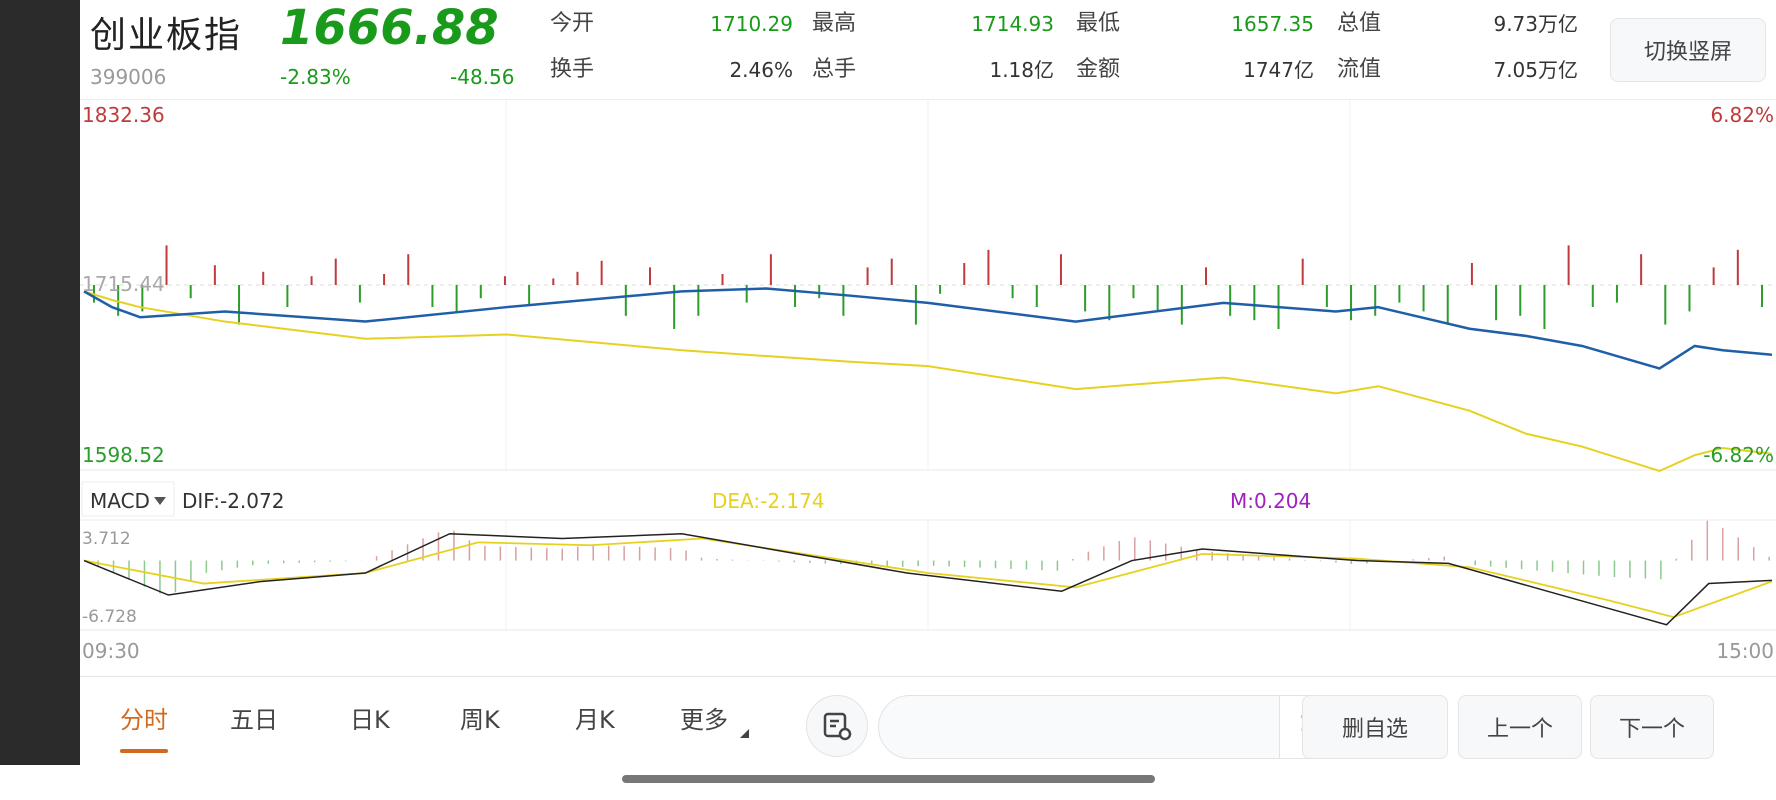 Image resolution: width=1776 pixels, height=800 pixels. I want to click on stat-label: 最低, so click(1098, 23).